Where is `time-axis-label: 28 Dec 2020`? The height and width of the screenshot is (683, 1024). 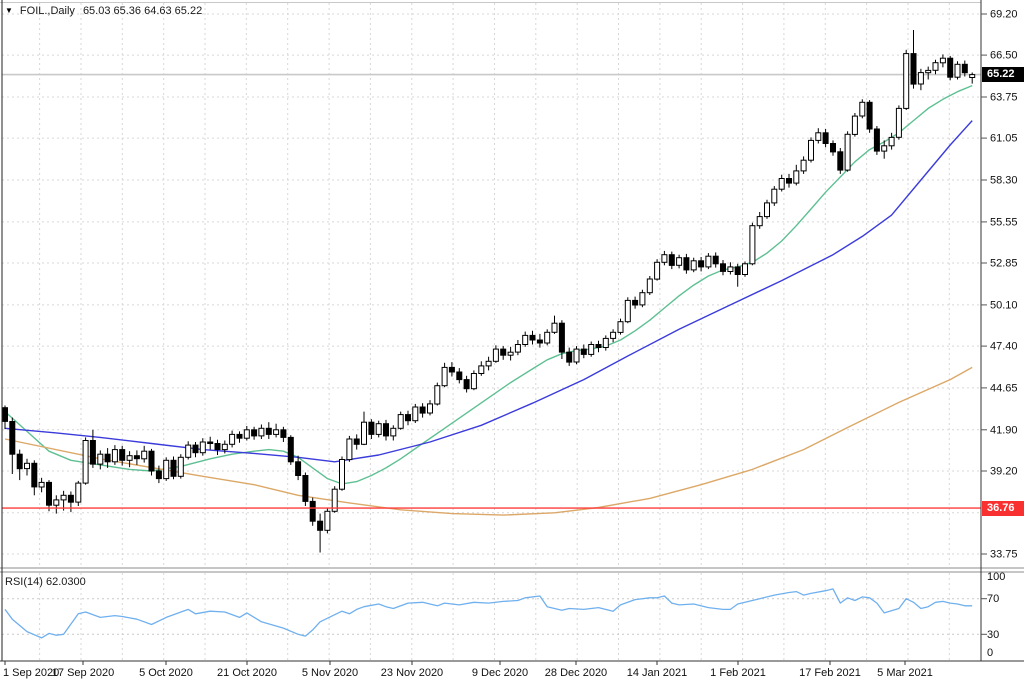
time-axis-label: 28 Dec 2020 is located at coordinates (576, 673).